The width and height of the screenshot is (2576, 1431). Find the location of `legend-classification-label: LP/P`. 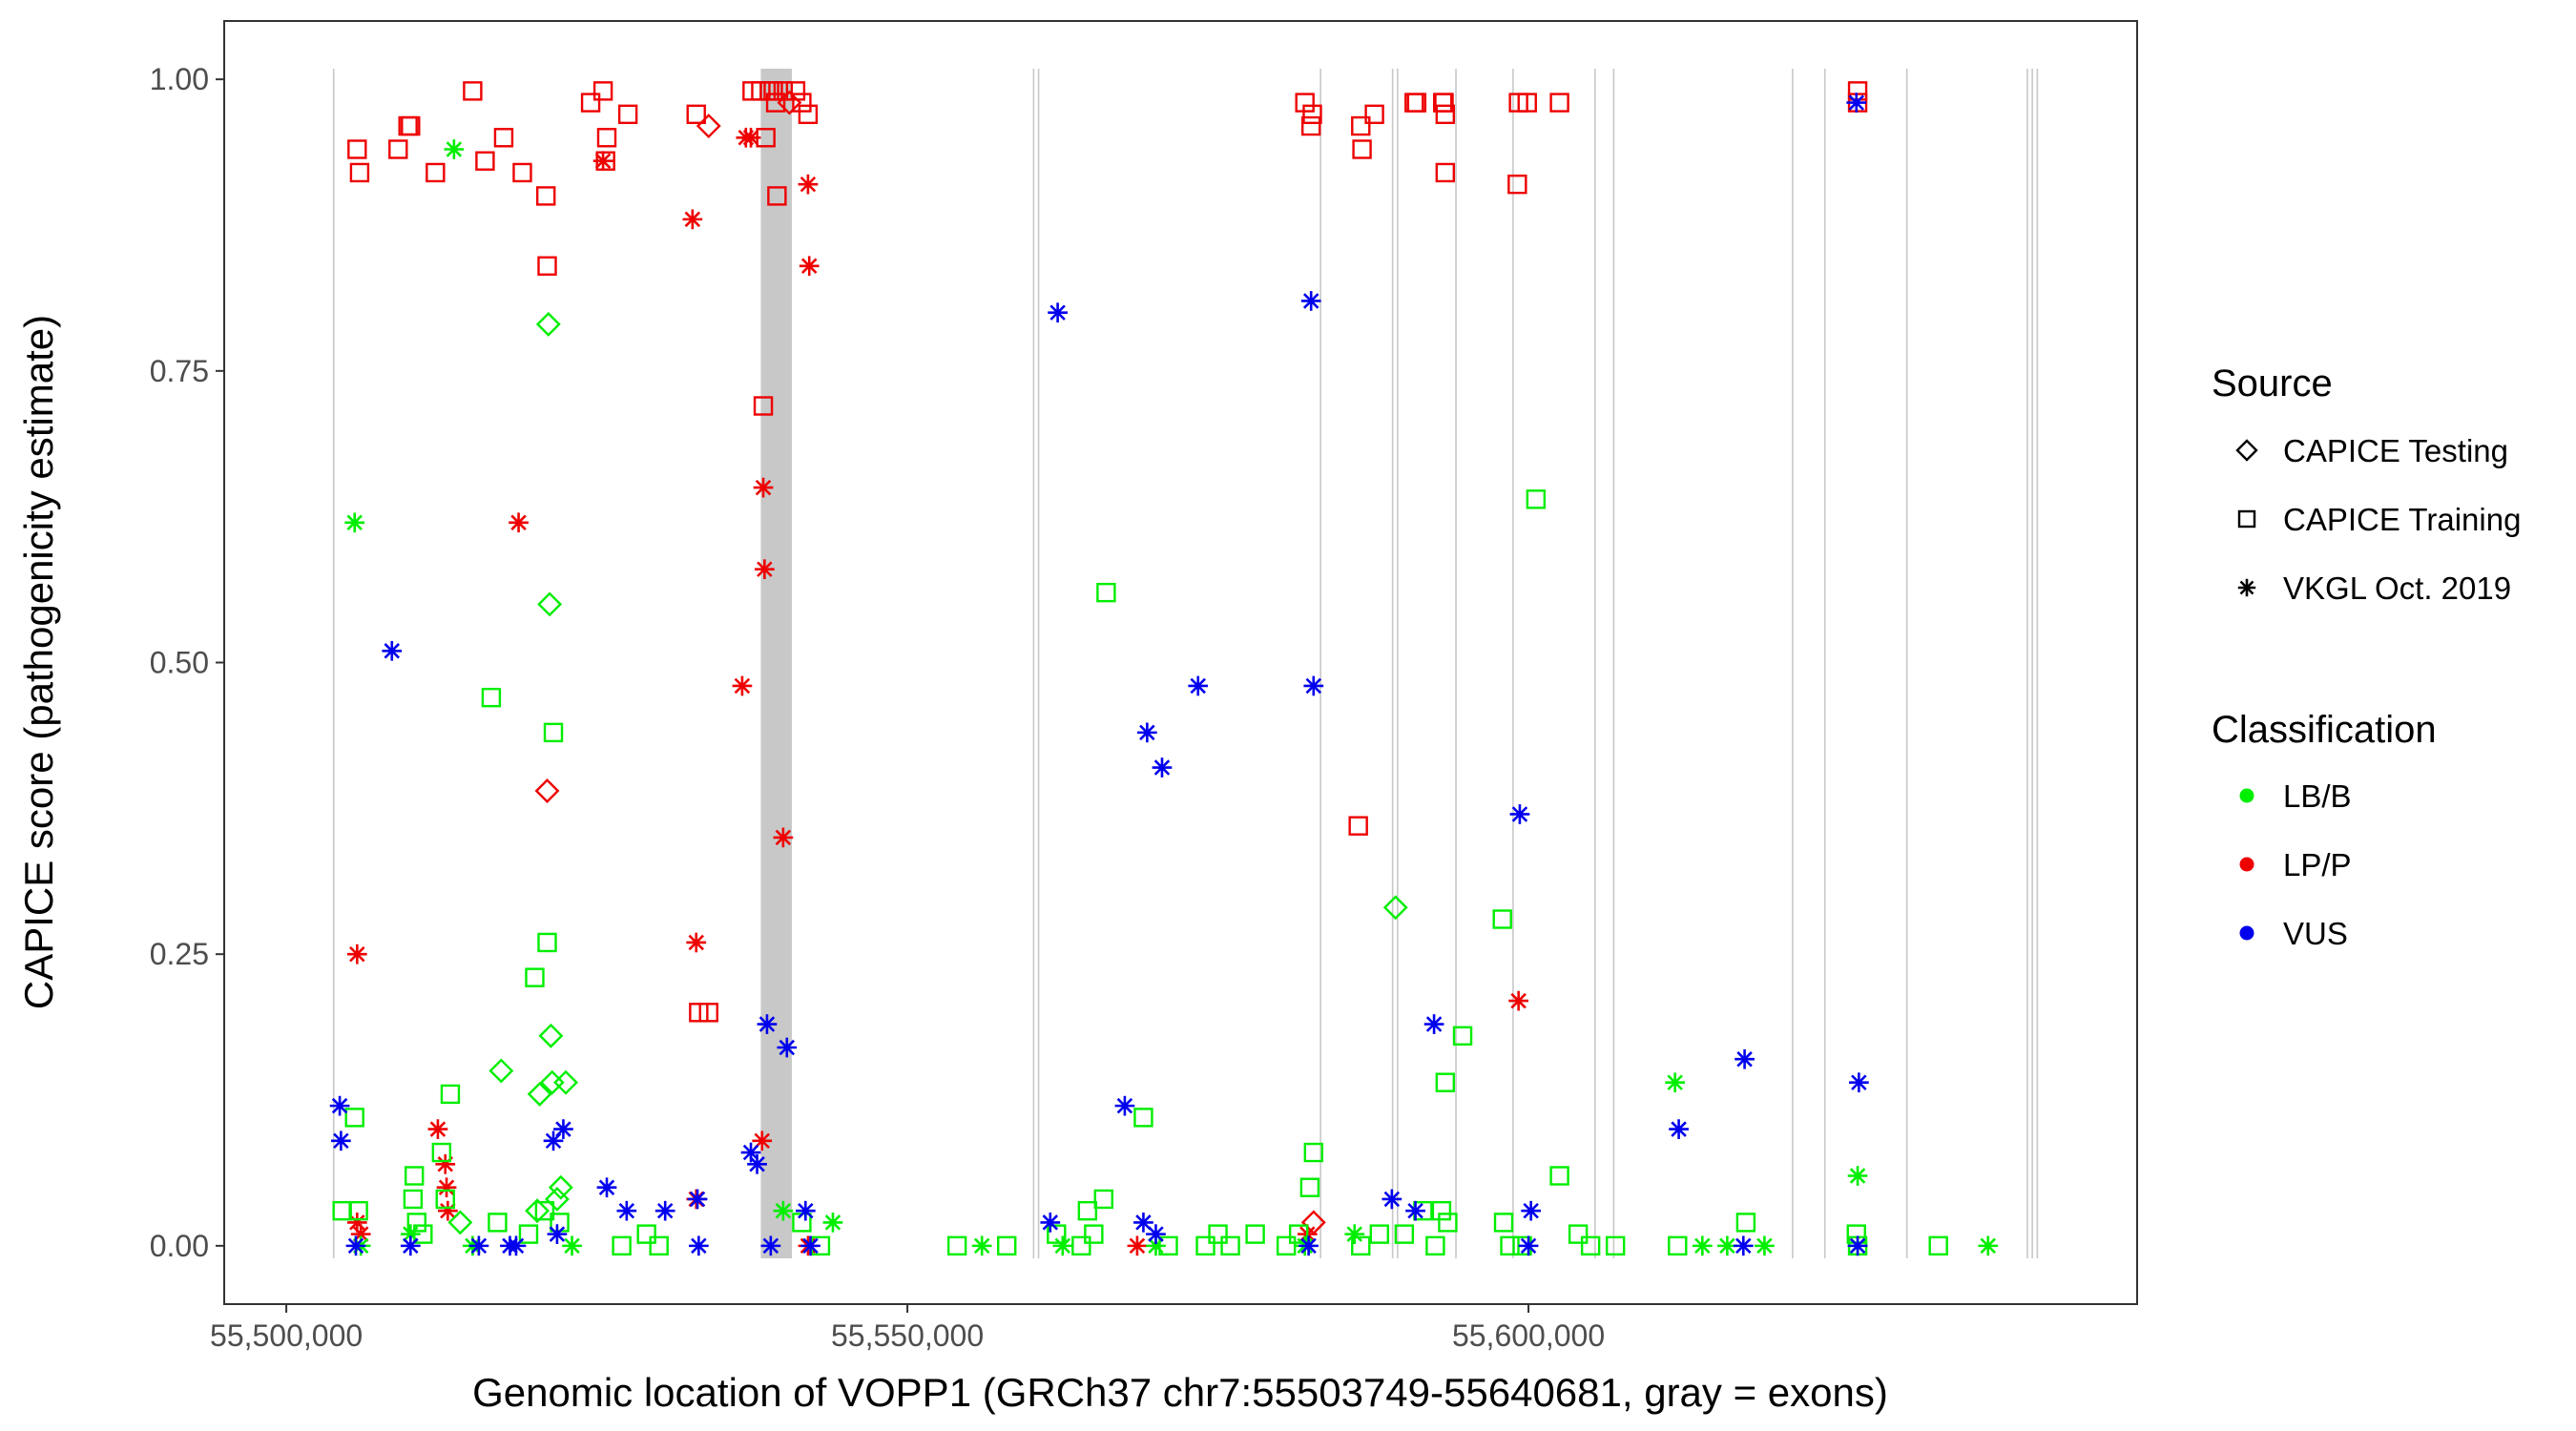

legend-classification-label: LP/P is located at coordinates (2317, 864).